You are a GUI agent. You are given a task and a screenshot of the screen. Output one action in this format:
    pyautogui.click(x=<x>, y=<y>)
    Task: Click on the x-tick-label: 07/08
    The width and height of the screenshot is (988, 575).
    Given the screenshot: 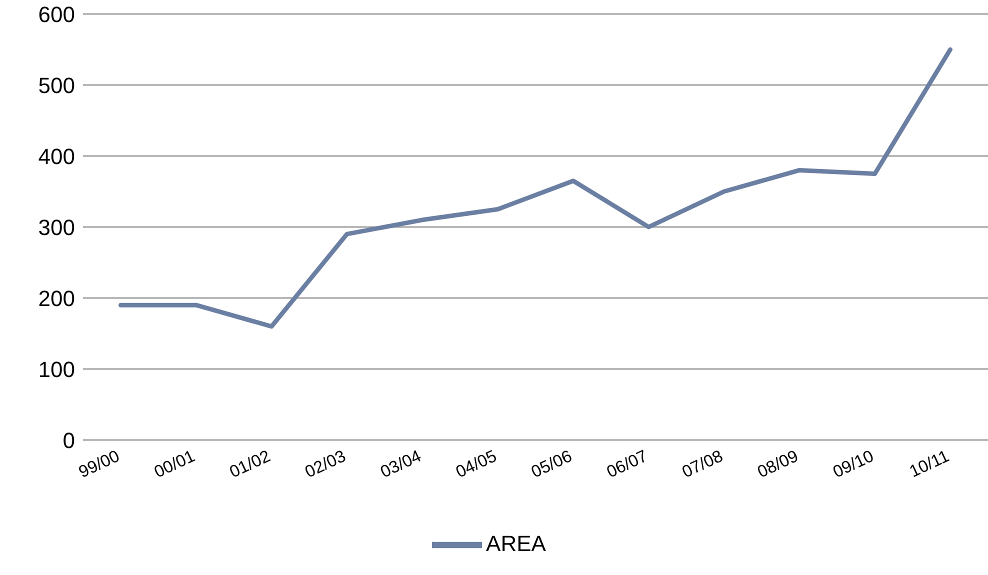 What is the action you would take?
    pyautogui.click(x=702, y=464)
    